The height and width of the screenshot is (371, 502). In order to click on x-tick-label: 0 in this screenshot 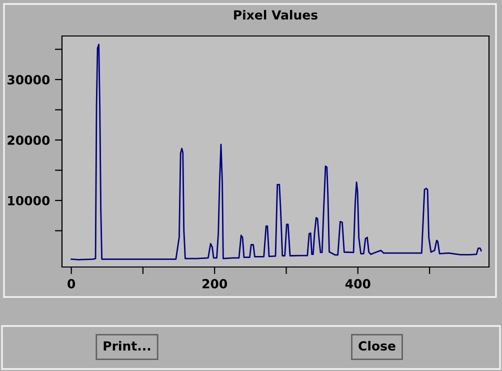, I will do `click(72, 283)`.